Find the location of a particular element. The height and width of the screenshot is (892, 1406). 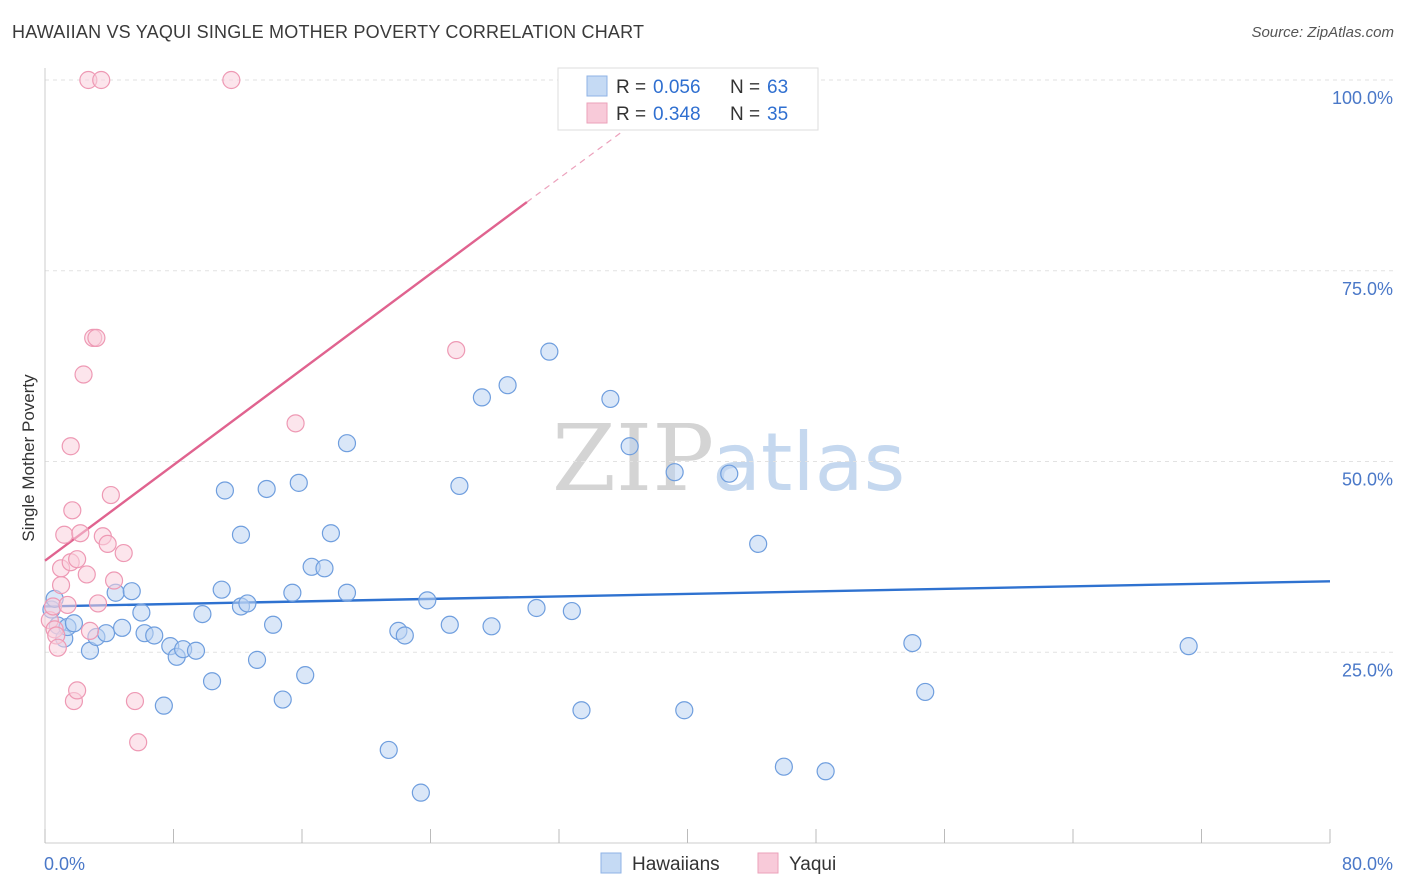

y-tick-label-3: 100.0% is located at coordinates (1362, 98).